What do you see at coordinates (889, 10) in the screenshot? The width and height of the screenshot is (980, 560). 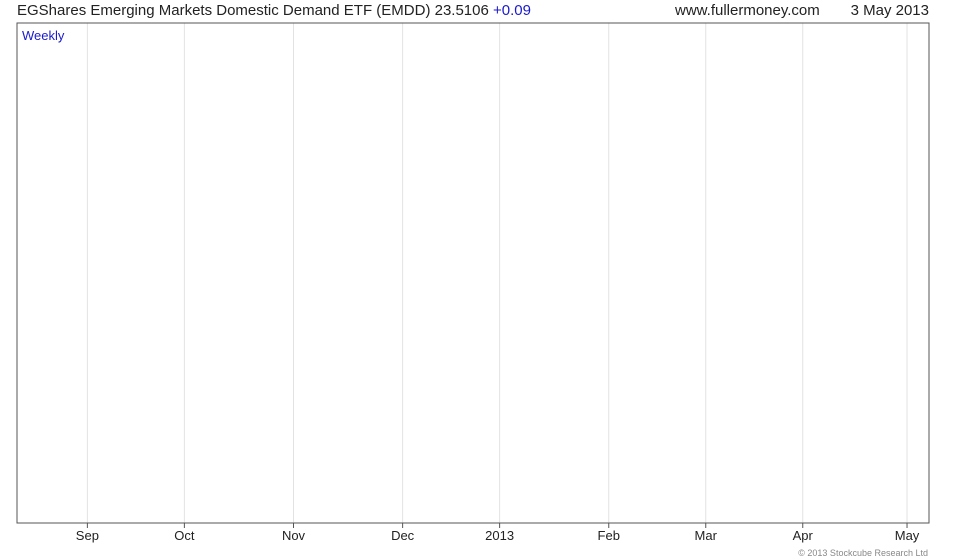 I see `chart-date: 3 May 2013` at bounding box center [889, 10].